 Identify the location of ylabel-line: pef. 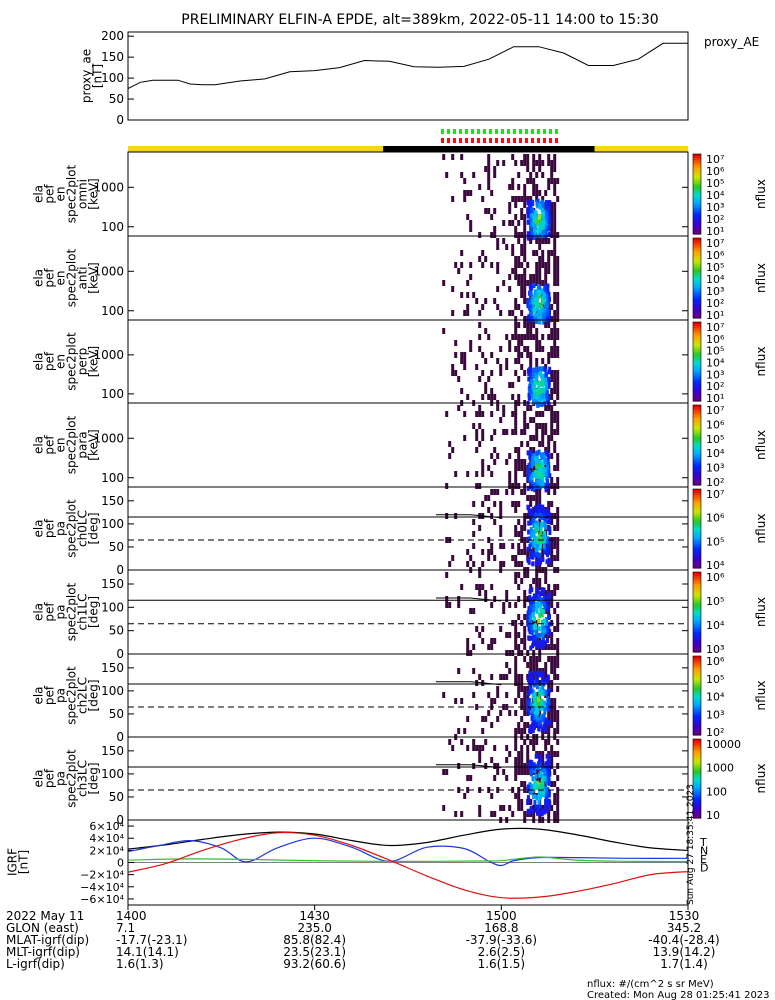
(50, 361).